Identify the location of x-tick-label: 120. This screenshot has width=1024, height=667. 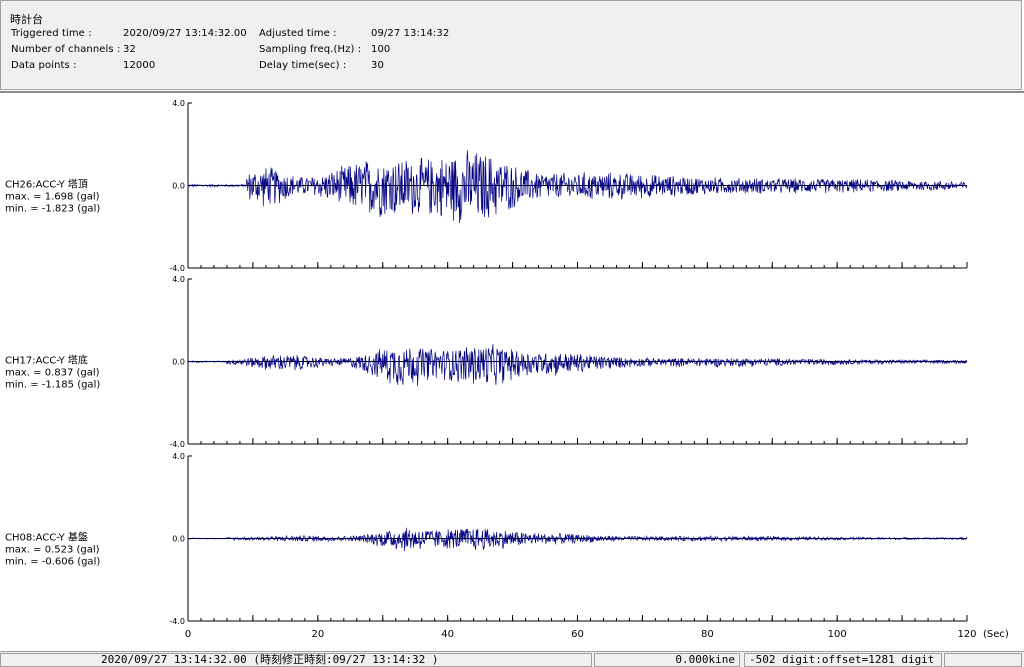
(966, 634).